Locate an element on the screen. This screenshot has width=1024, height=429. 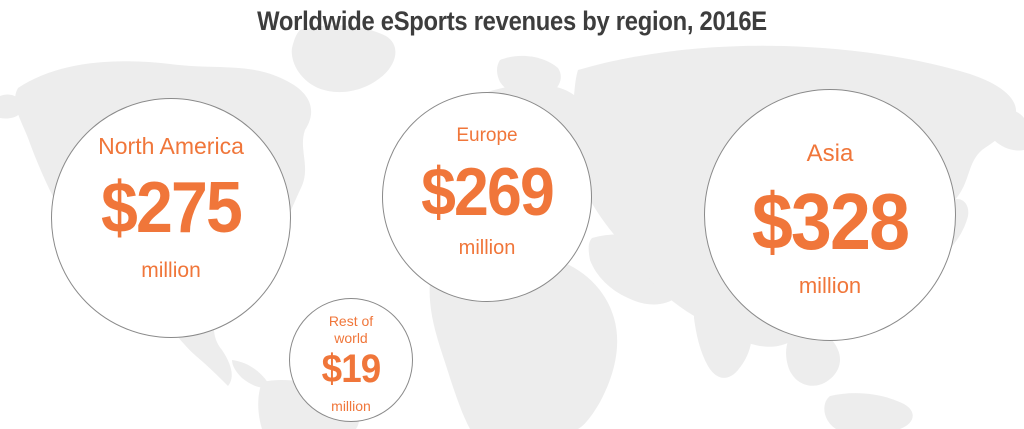
bubble-europe: Europe $269 million is located at coordinates (487, 197).